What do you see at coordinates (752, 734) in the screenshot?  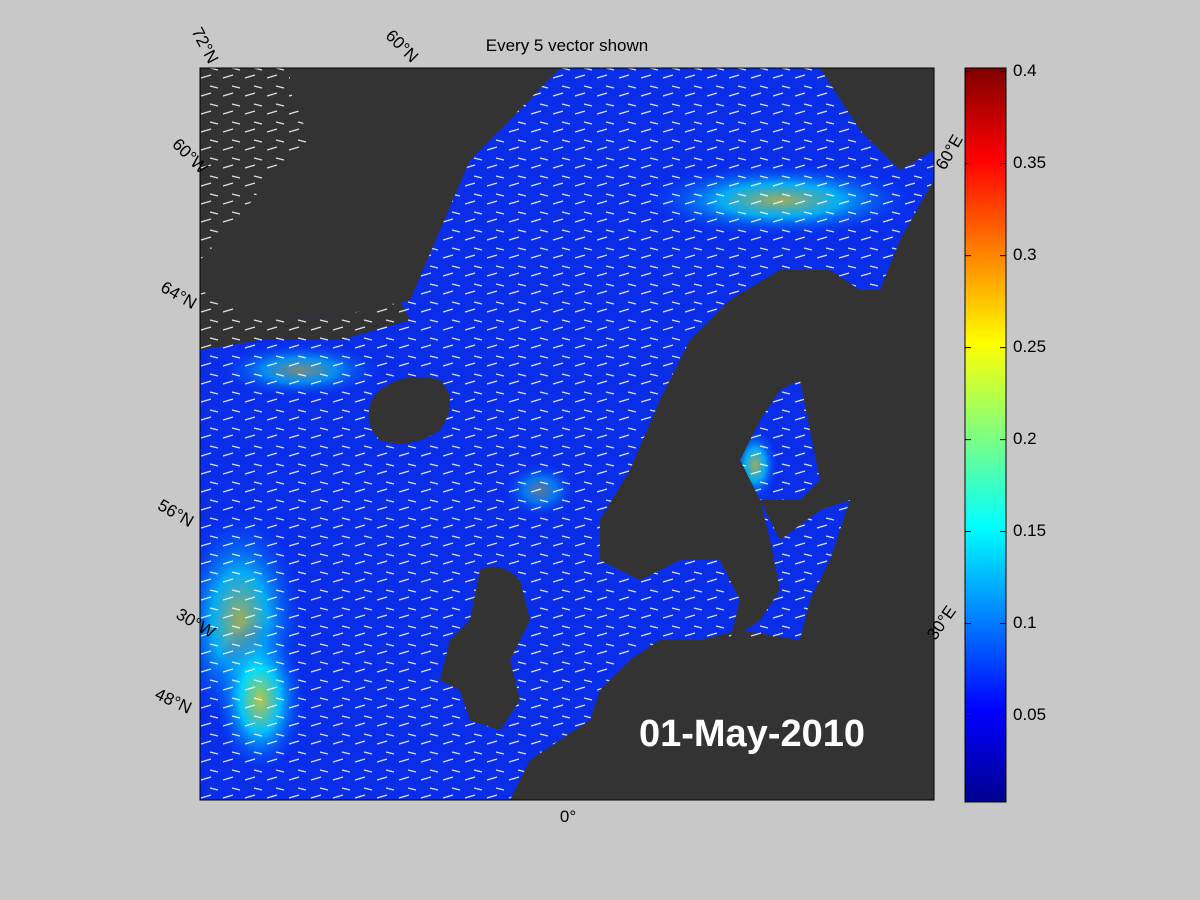 I see `date-label: 01-May-2010` at bounding box center [752, 734].